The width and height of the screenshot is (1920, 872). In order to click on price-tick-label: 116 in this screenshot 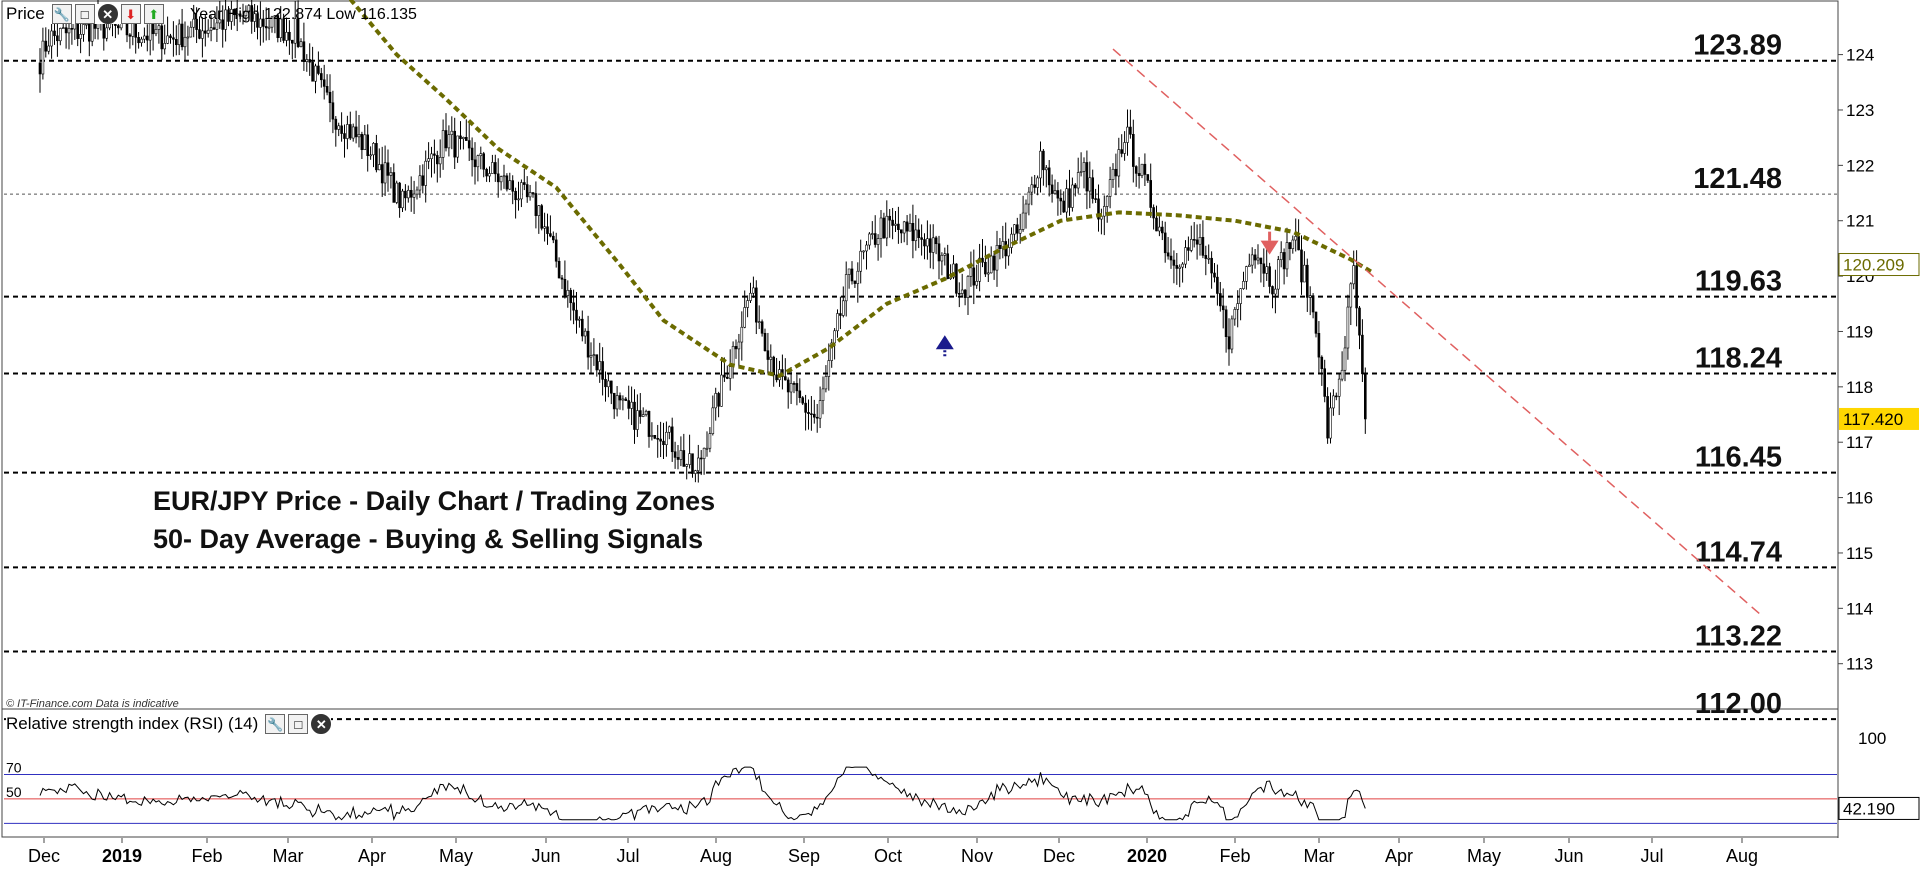, I will do `click(1859, 498)`.